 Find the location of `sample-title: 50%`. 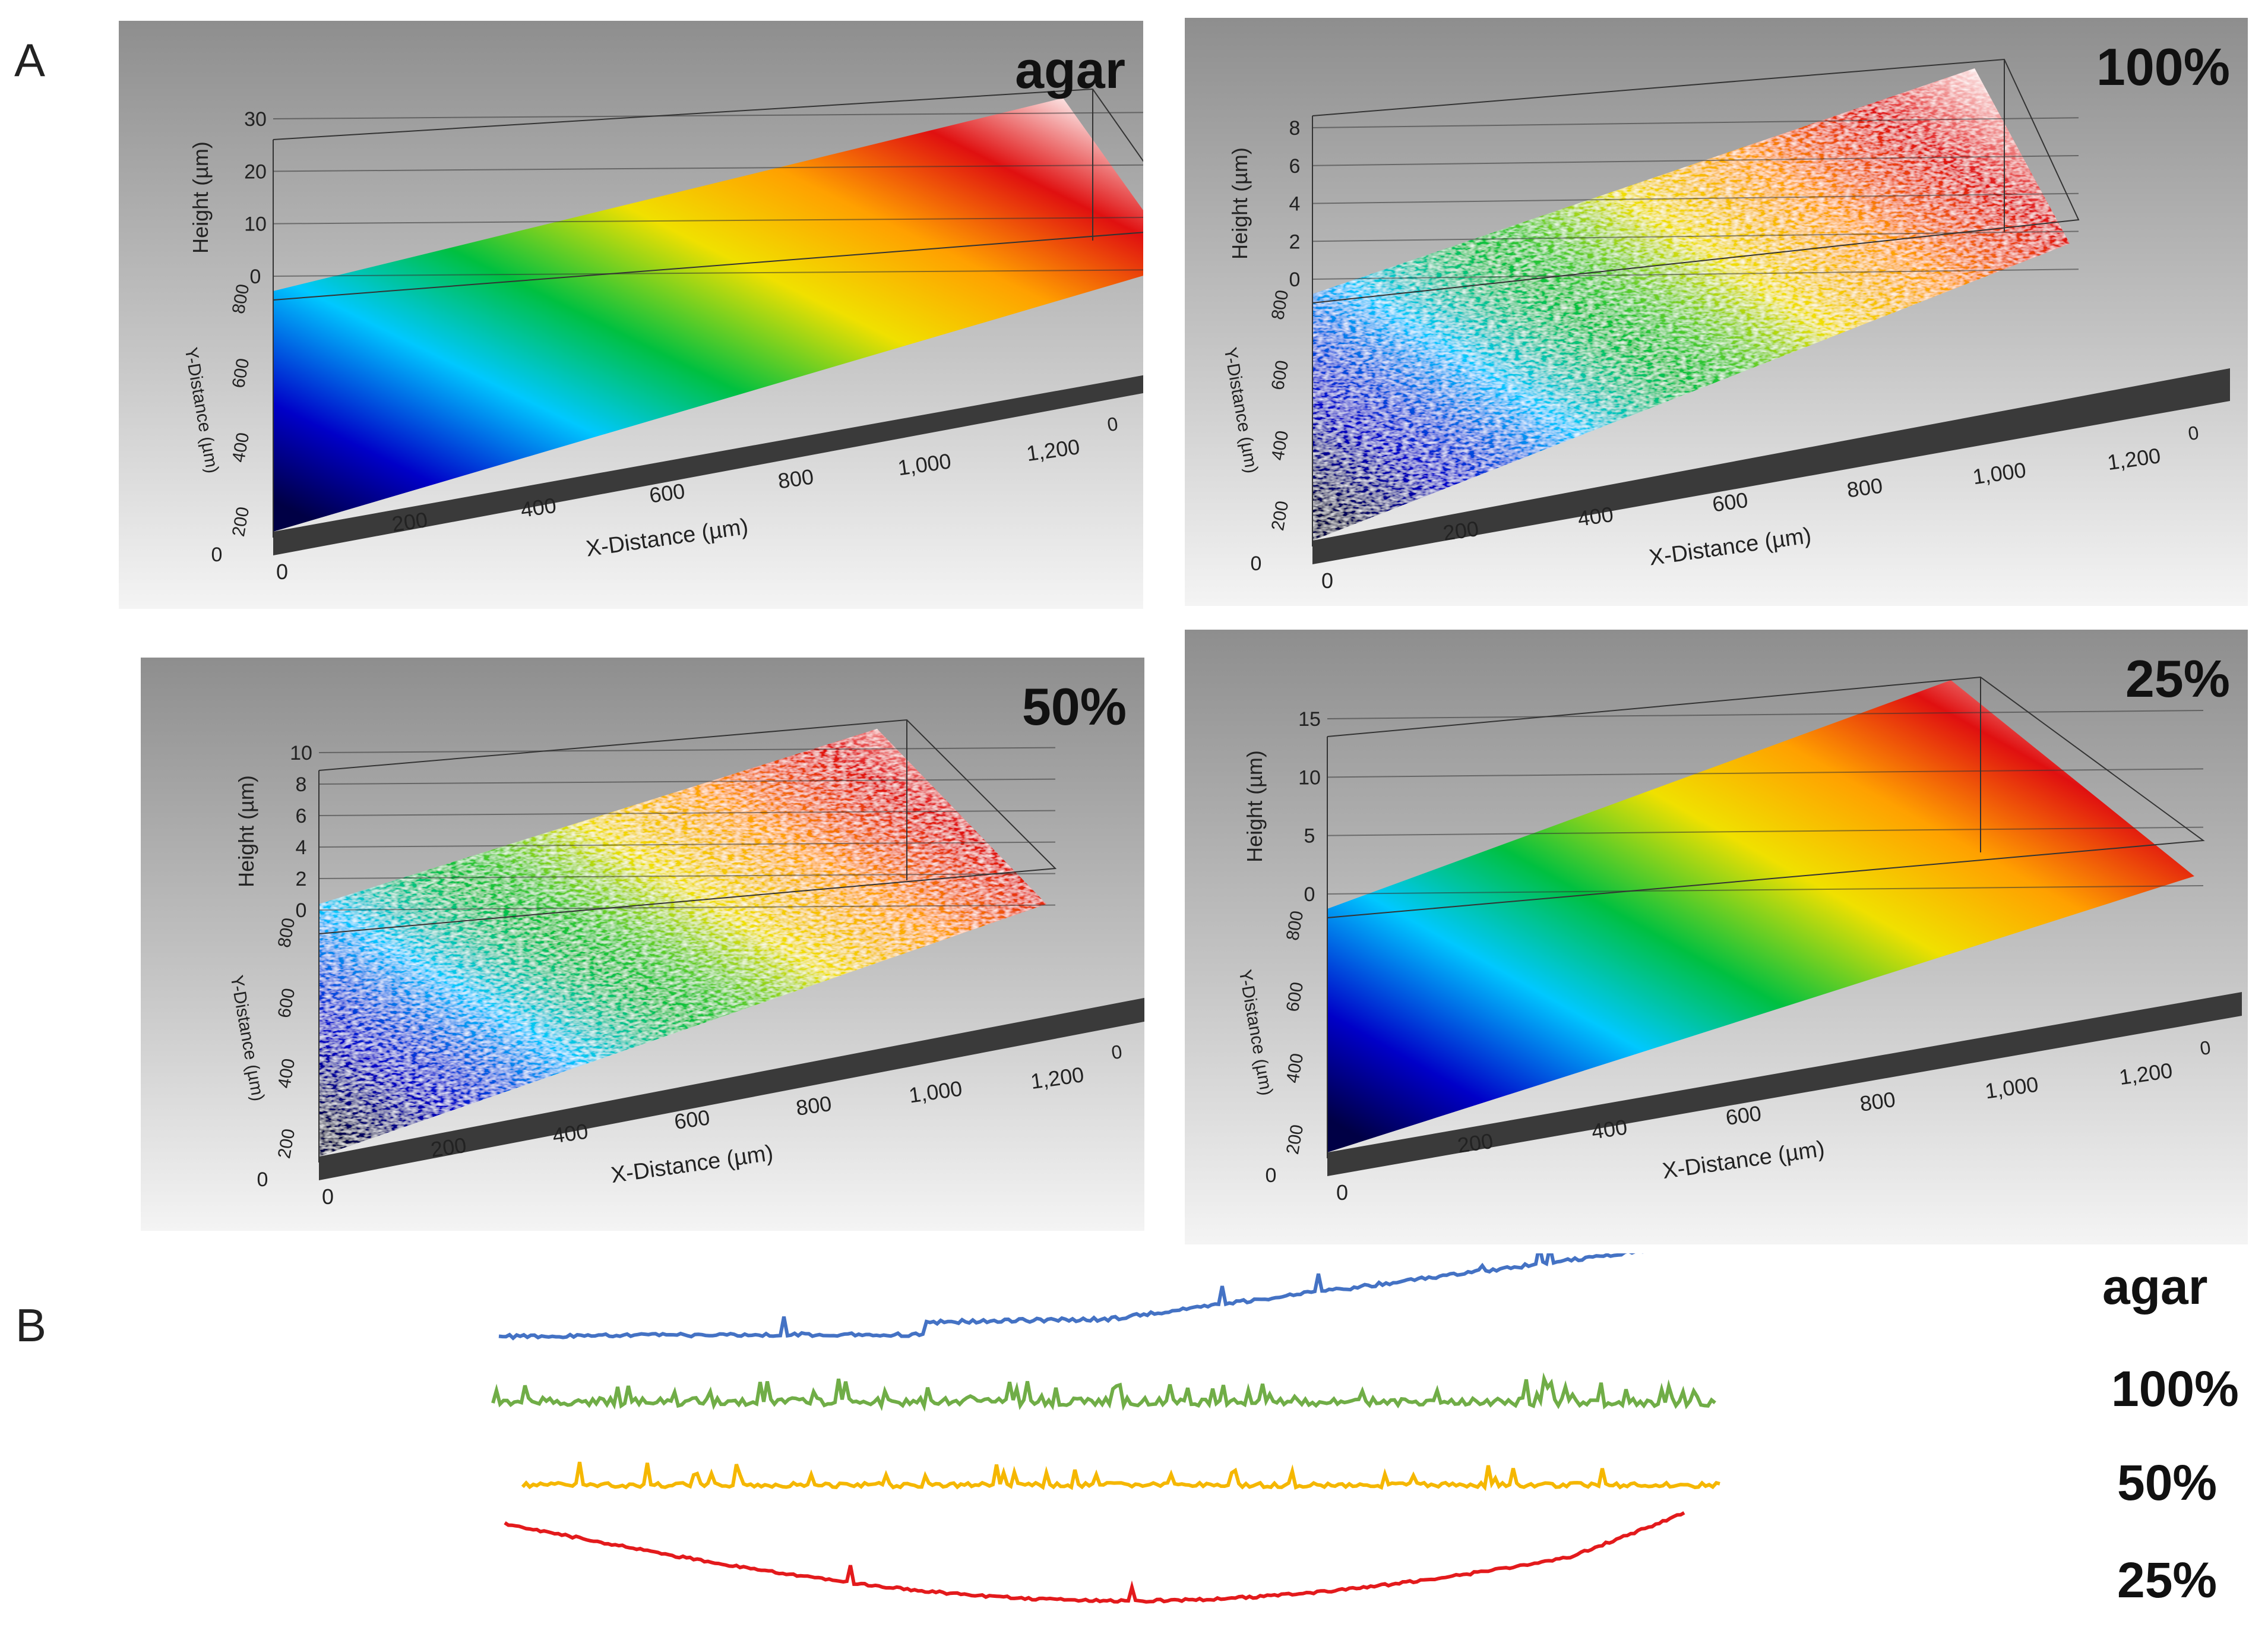

sample-title: 50% is located at coordinates (1074, 707).